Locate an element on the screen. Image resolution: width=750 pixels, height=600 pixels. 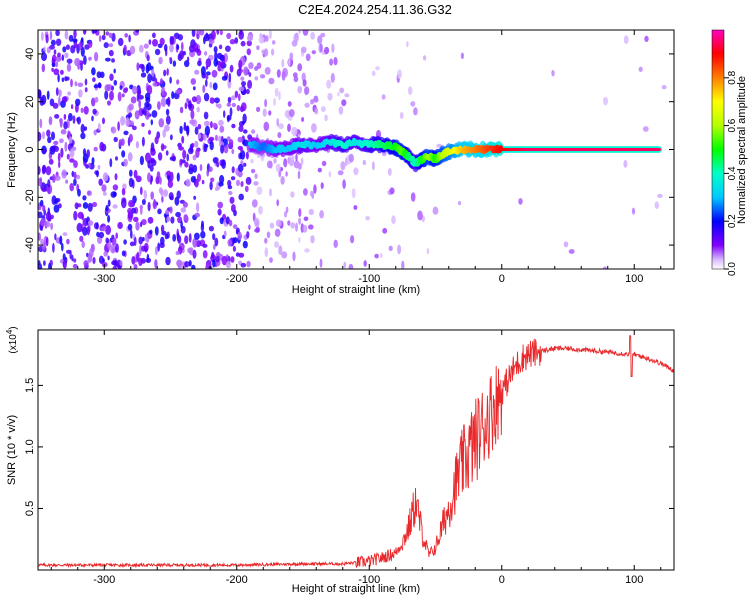
x-tick-label: -300 is located at coordinates (104, 580).